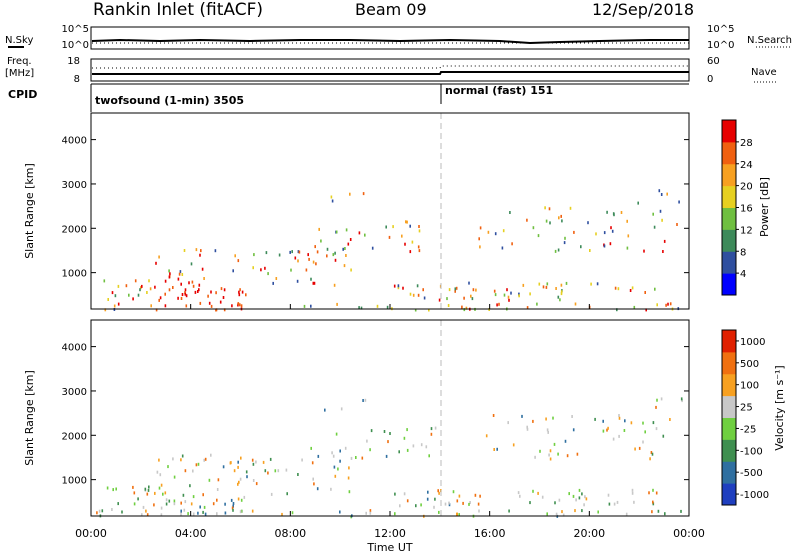 The height and width of the screenshot is (554, 800). What do you see at coordinates (749, 364) in the screenshot?
I see `colorbar-tick-label: 500` at bounding box center [749, 364].